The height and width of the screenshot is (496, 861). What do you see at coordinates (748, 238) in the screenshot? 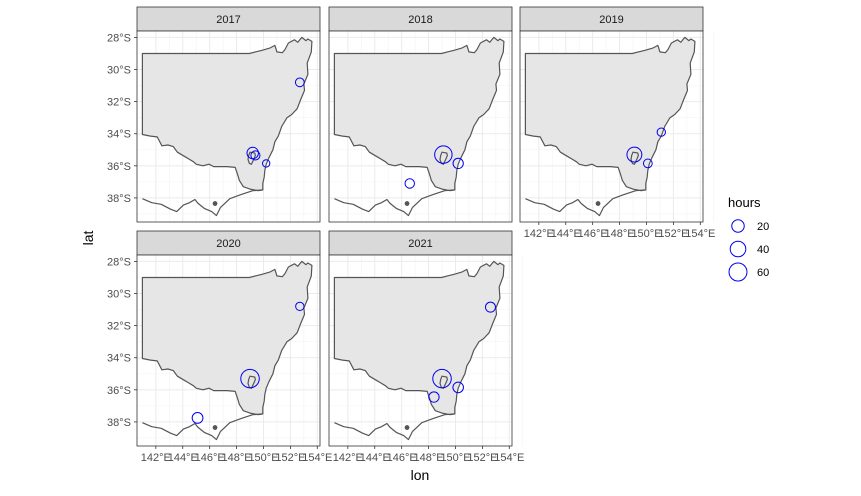
I see `size-legend: hours 20 40 60` at bounding box center [748, 238].